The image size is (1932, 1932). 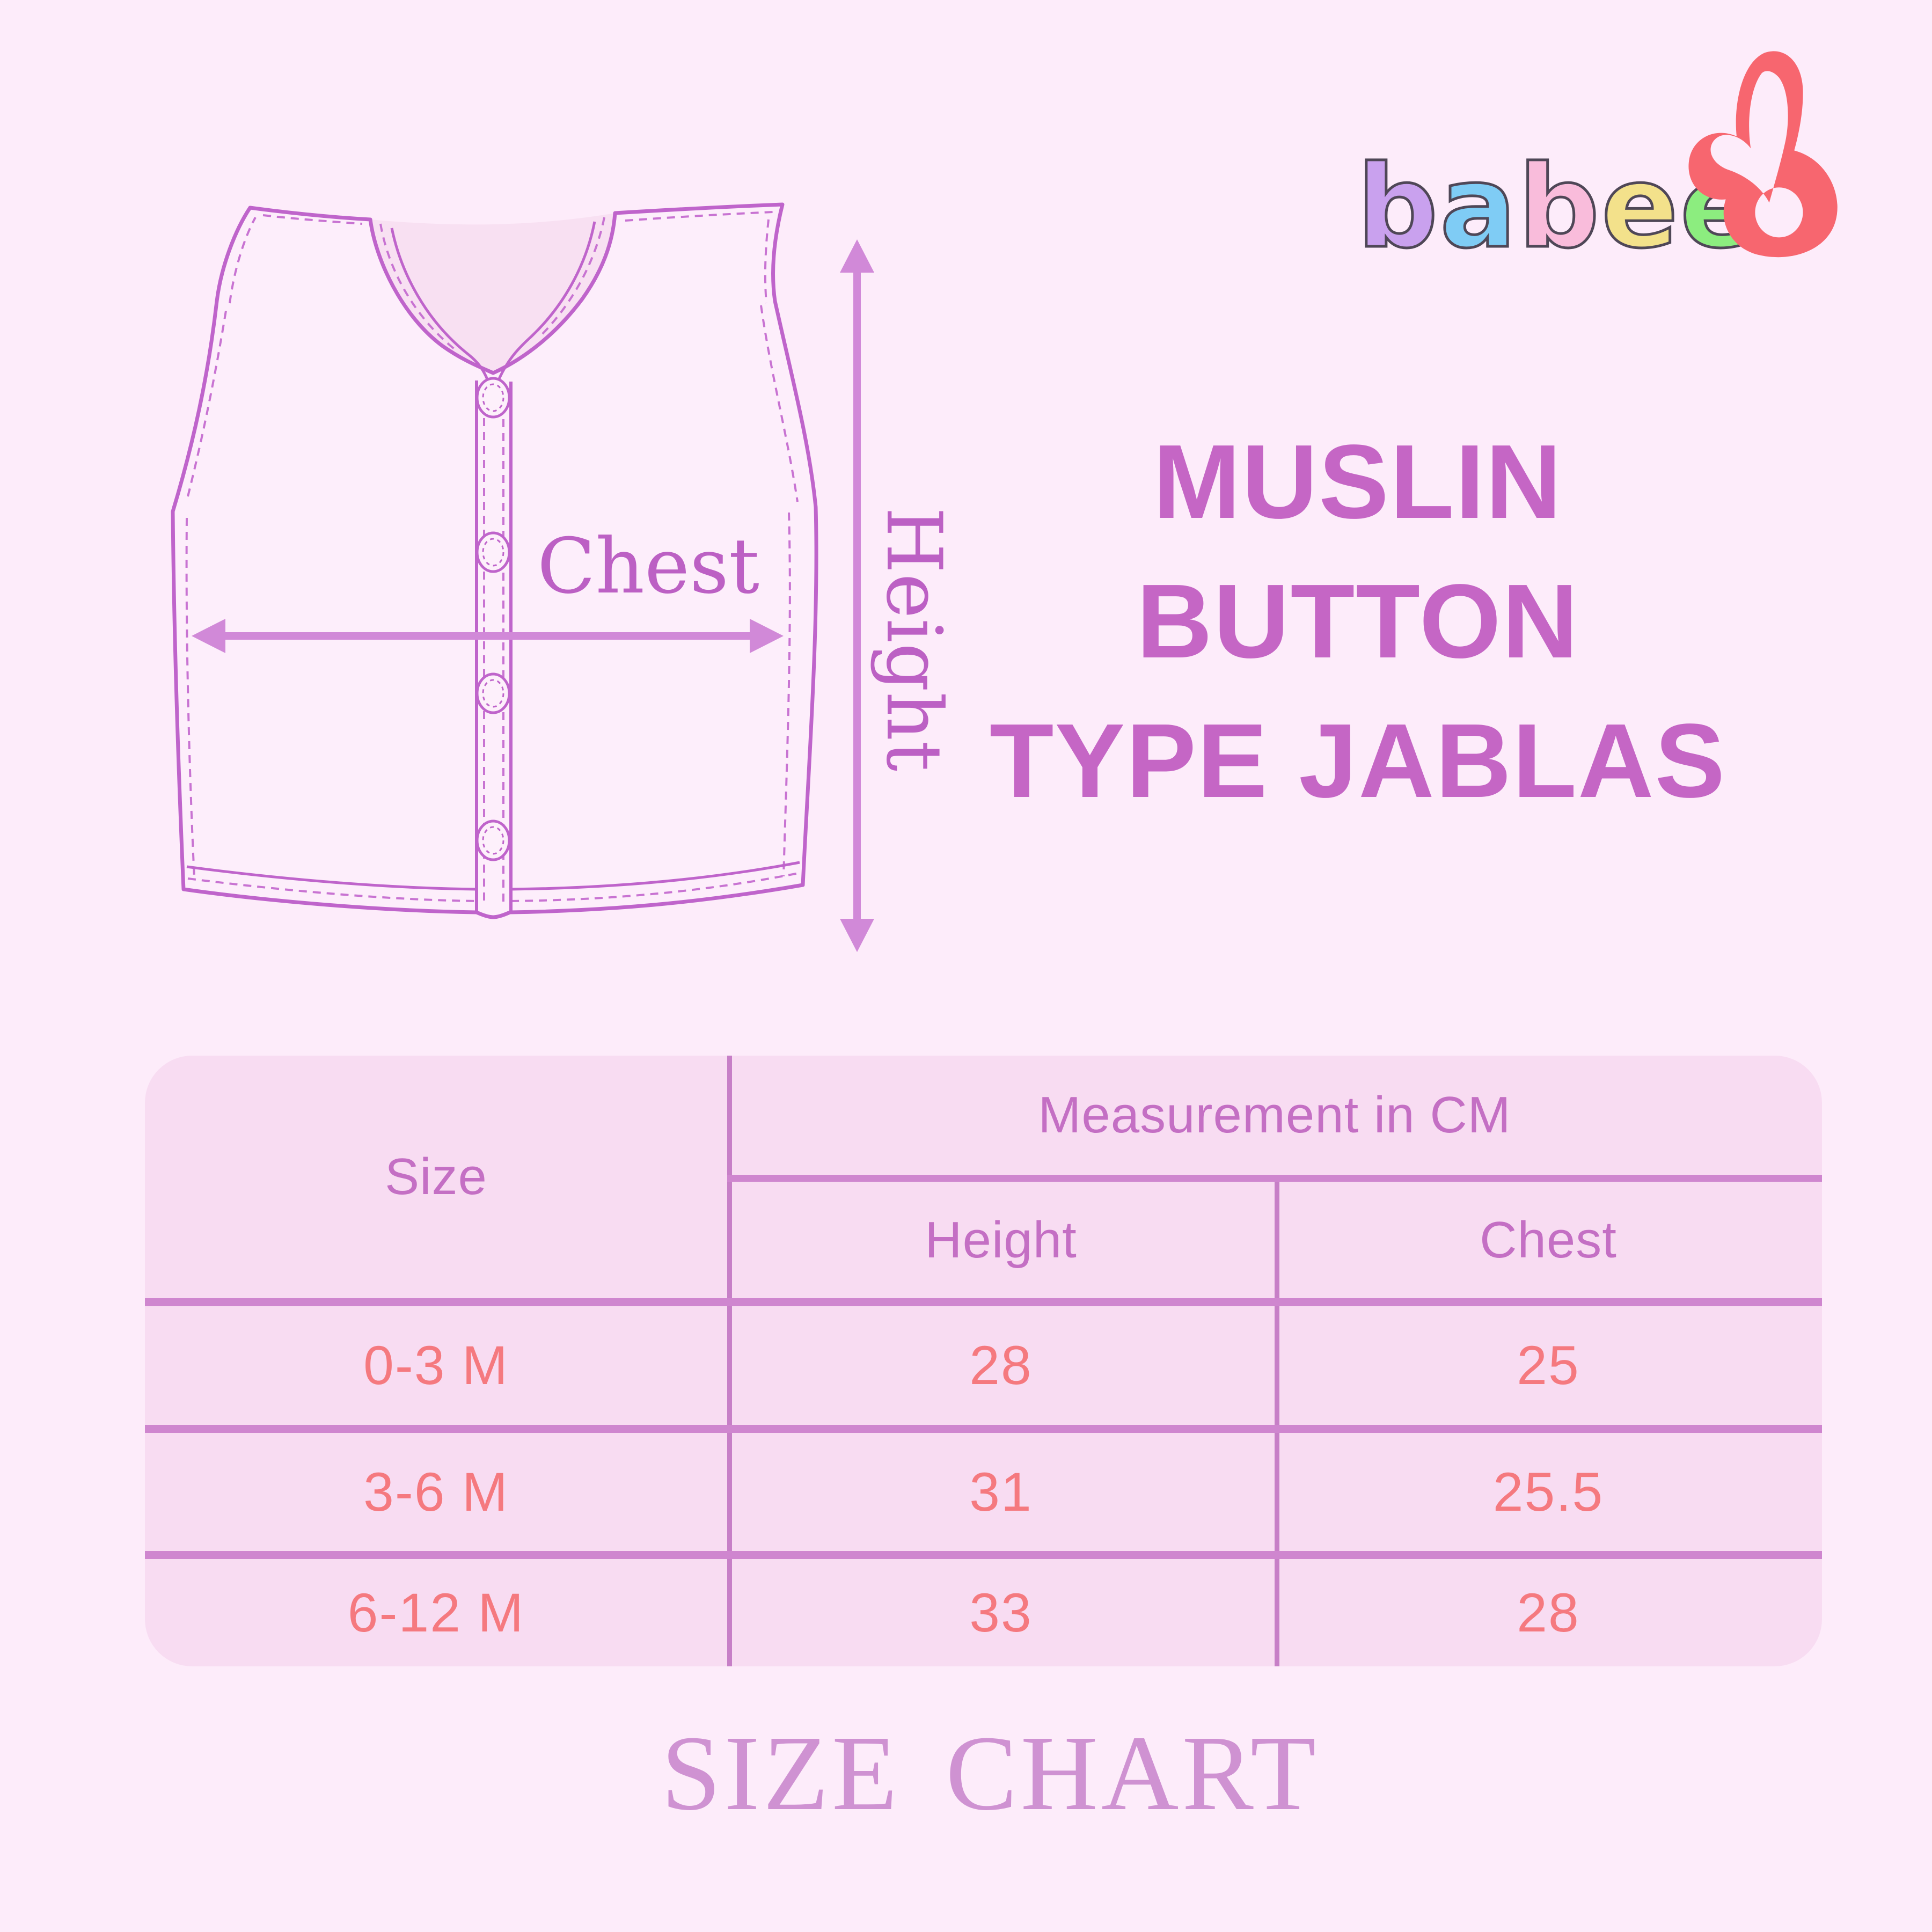 What do you see at coordinates (1357, 760) in the screenshot?
I see `product-title-line2: TYPE JABLAS` at bounding box center [1357, 760].